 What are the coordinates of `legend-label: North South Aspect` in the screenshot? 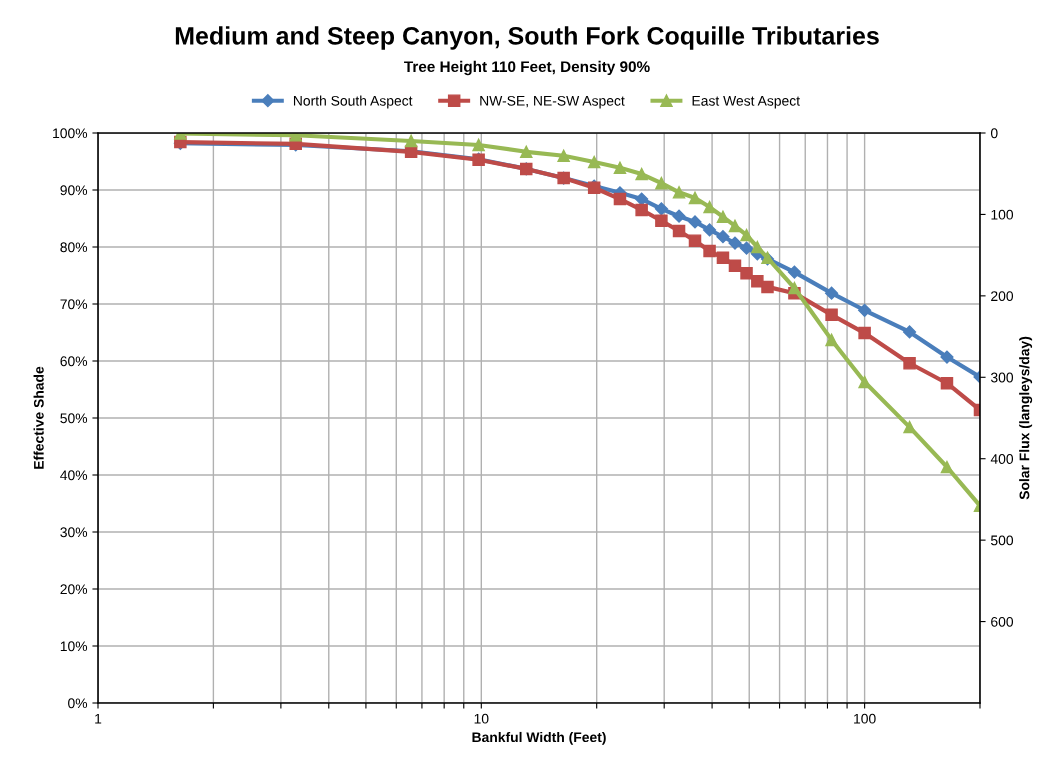 It's located at (353, 102).